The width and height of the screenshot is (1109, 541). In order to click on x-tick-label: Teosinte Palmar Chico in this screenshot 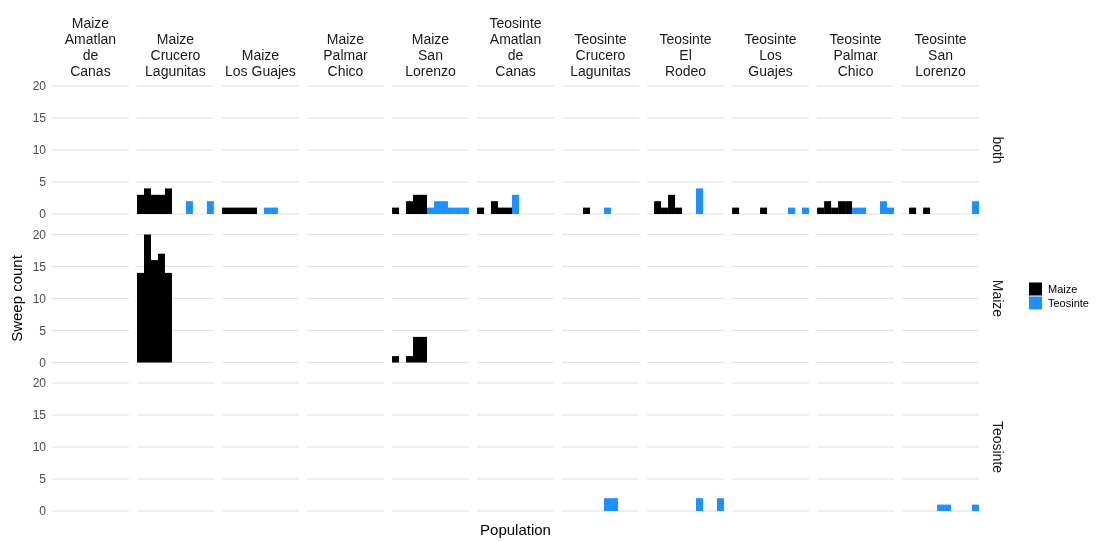, I will do `click(855, 55)`.